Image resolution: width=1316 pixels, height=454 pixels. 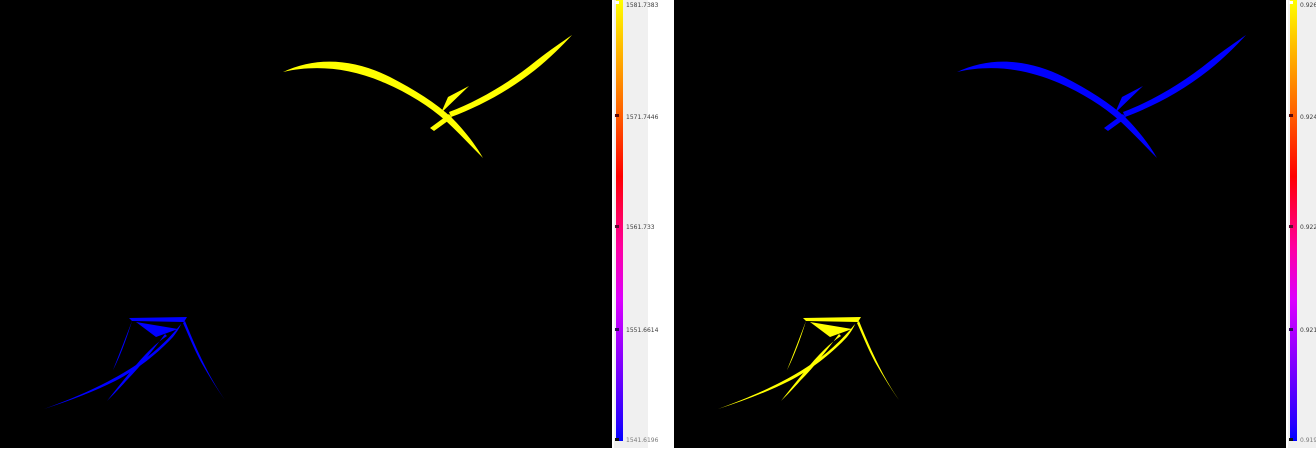 What do you see at coordinates (1308, 5) in the screenshot?
I see `colorbar-tick-label: 0.9267` at bounding box center [1308, 5].